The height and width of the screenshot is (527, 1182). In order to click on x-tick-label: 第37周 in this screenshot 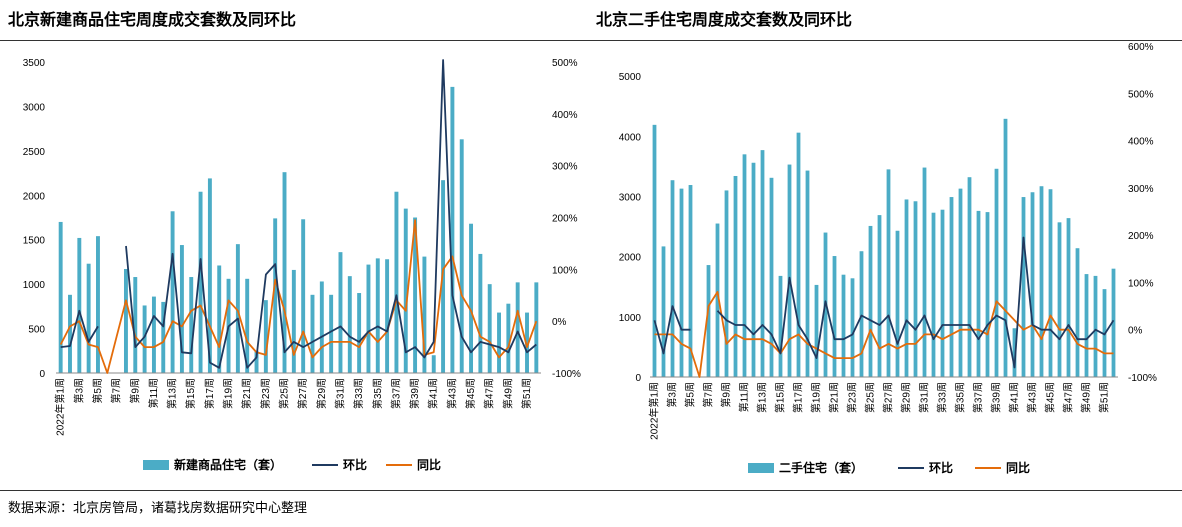, I will do `click(978, 397)`.